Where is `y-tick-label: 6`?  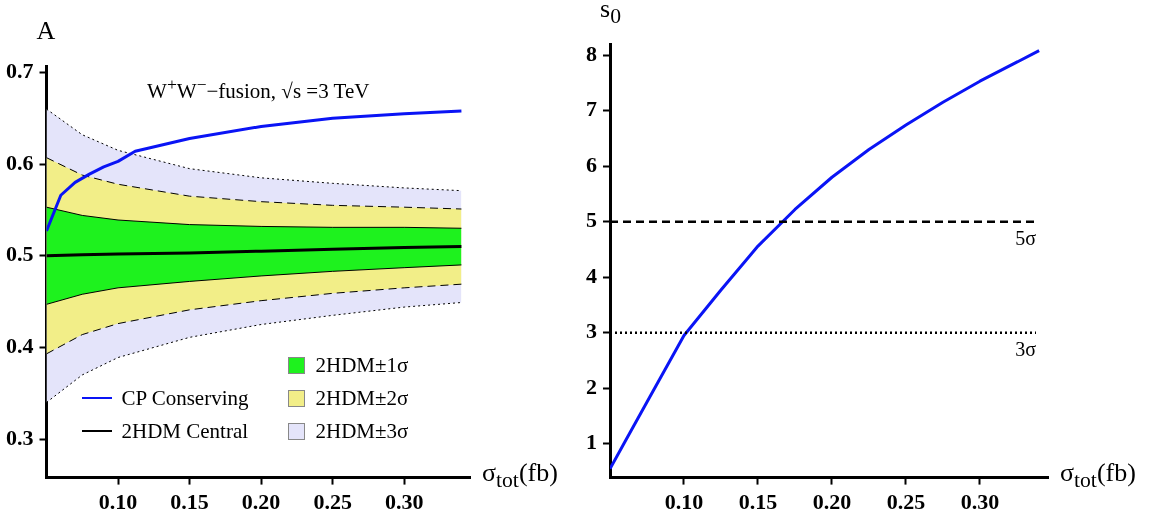
y-tick-label: 6 is located at coordinates (591, 164).